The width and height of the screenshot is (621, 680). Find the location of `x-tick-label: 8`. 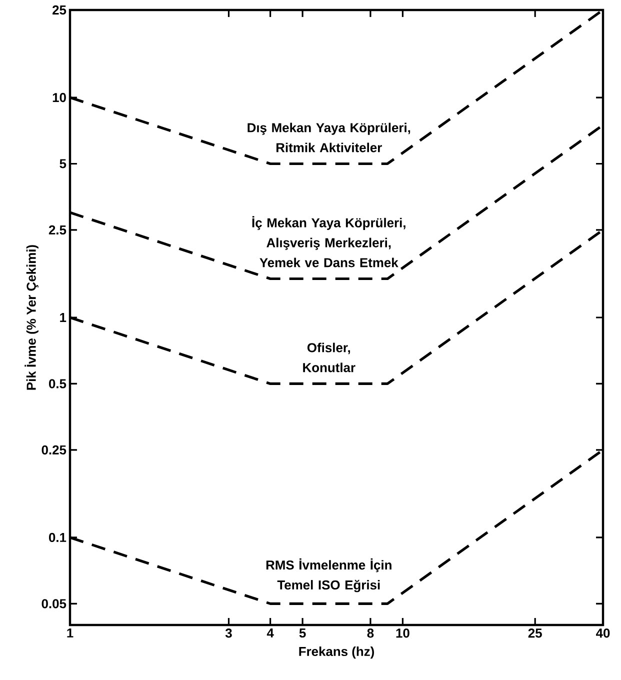

x-tick-label: 8 is located at coordinates (370, 633).